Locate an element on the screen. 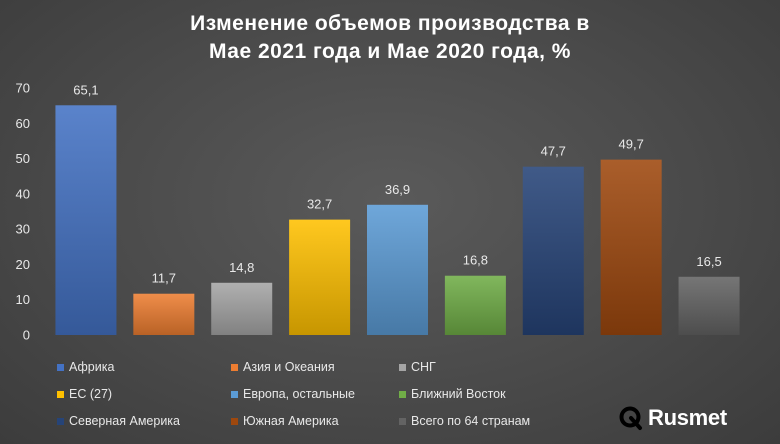 Image resolution: width=780 pixels, height=444 pixels. legend-item: Южная Америка is located at coordinates (285, 421).